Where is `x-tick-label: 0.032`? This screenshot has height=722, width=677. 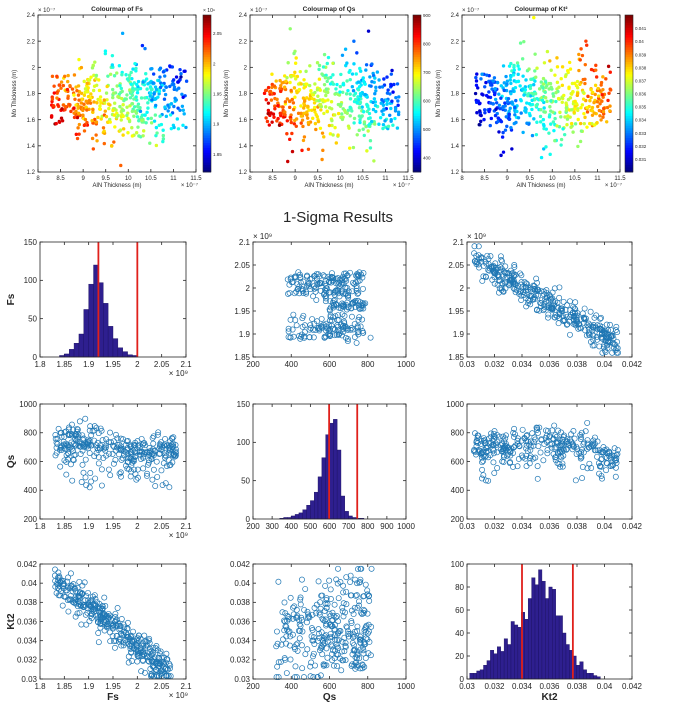 x-tick-label: 0.032 is located at coordinates (494, 686).